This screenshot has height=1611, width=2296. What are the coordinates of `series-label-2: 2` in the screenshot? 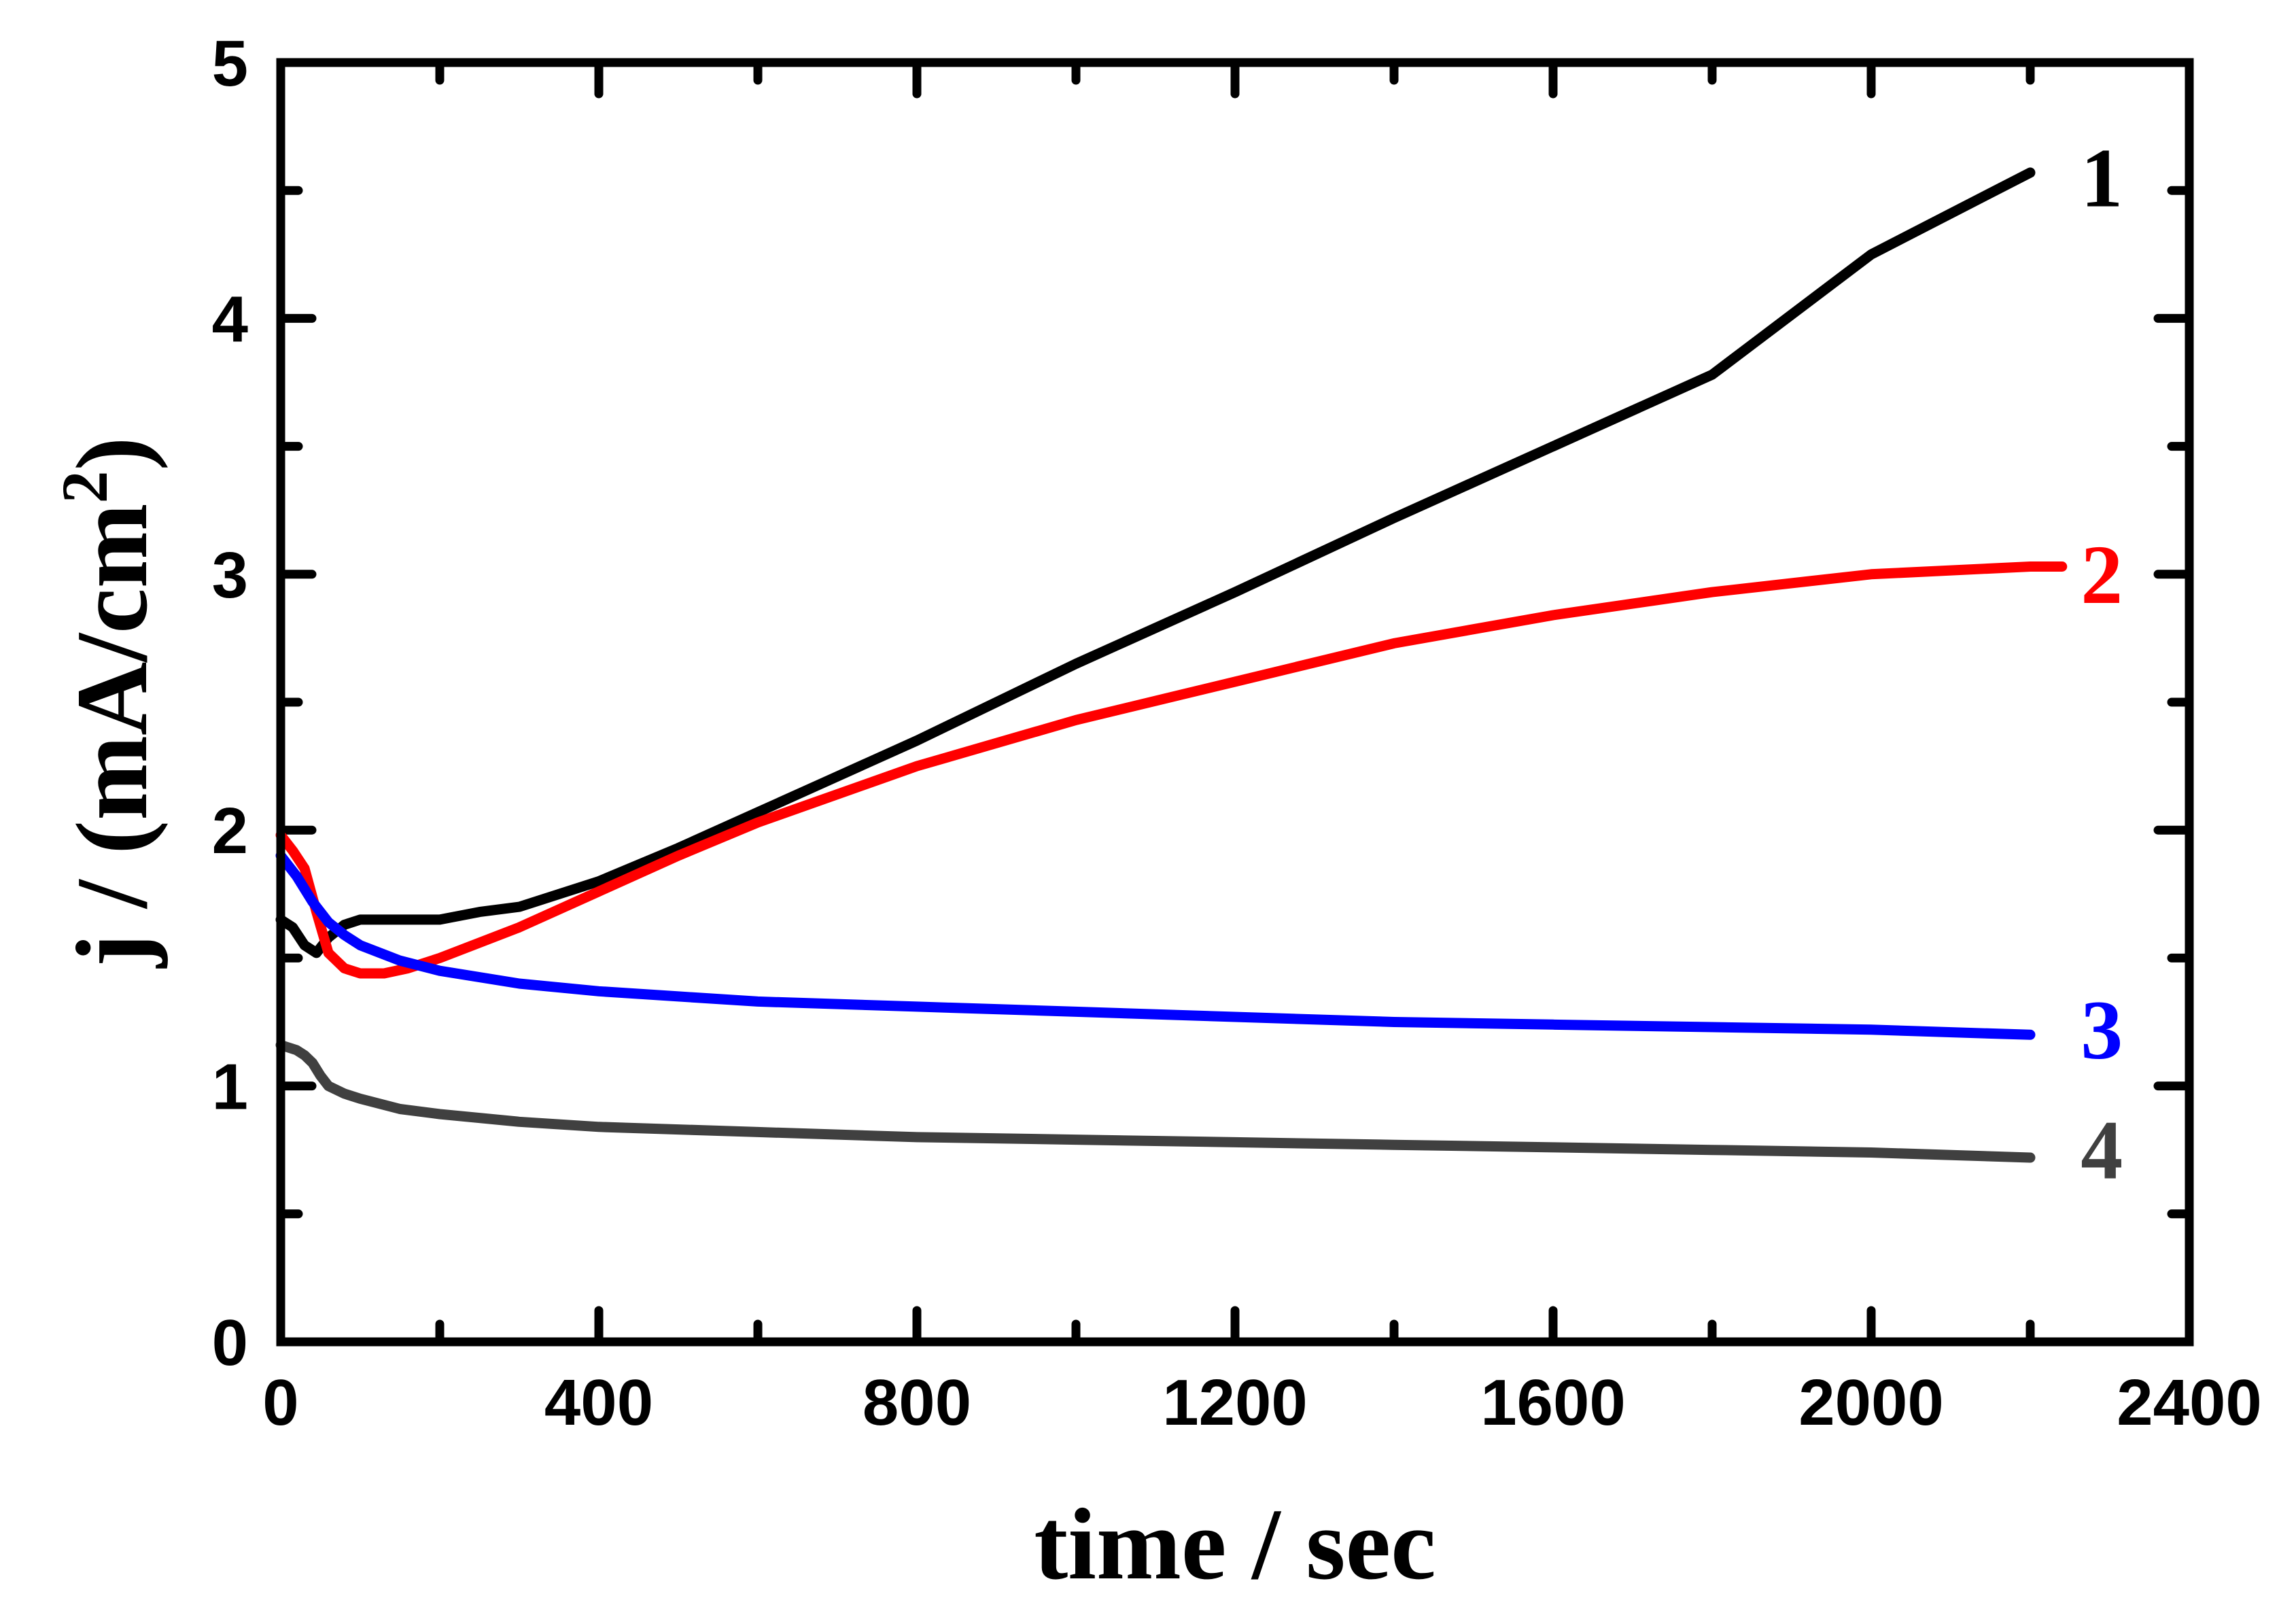 It's located at (2102, 574).